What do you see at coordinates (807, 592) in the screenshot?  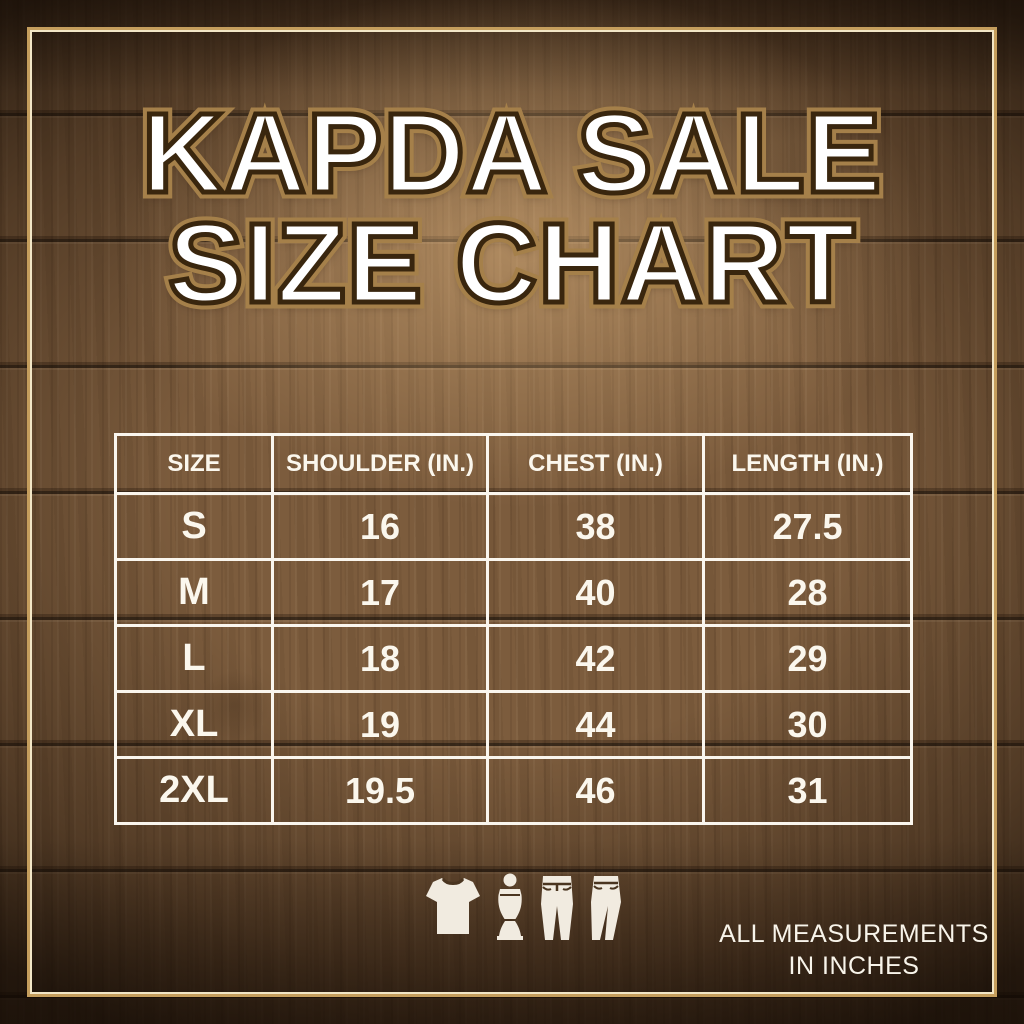 I see `cell-length: 28` at bounding box center [807, 592].